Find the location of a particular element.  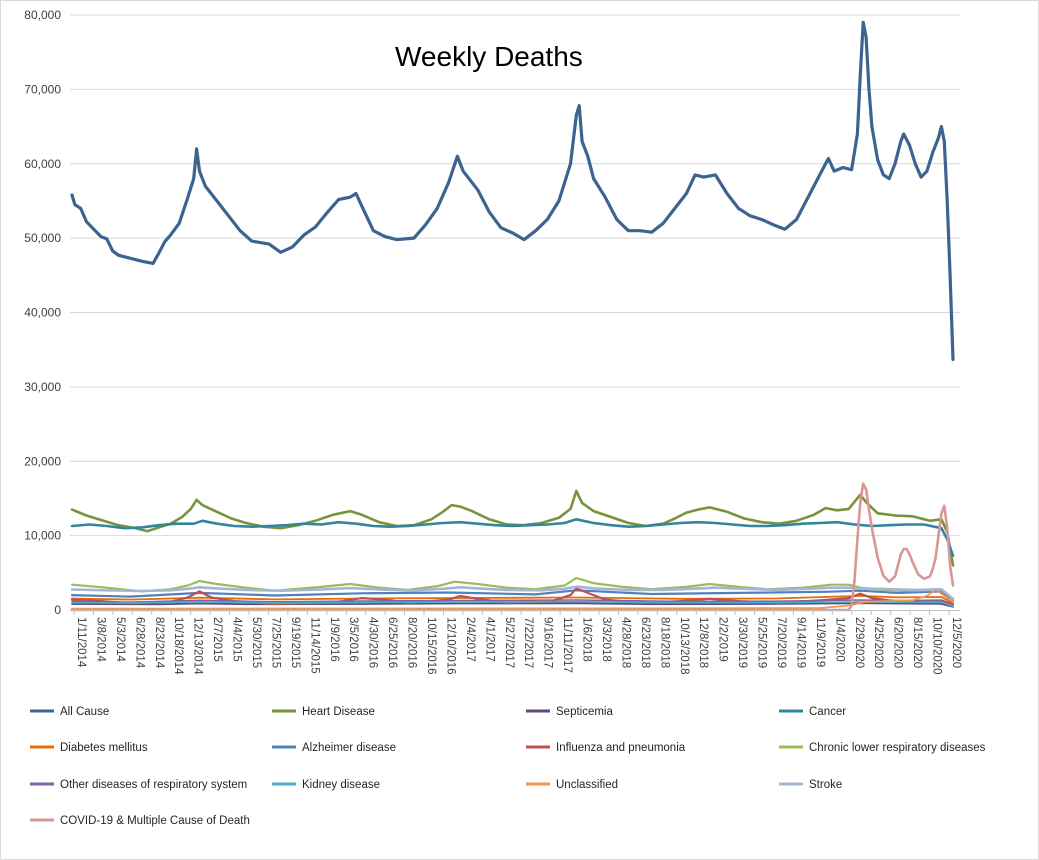

series-line-other-diseases-of-respiratory-system is located at coordinates (512, 602).